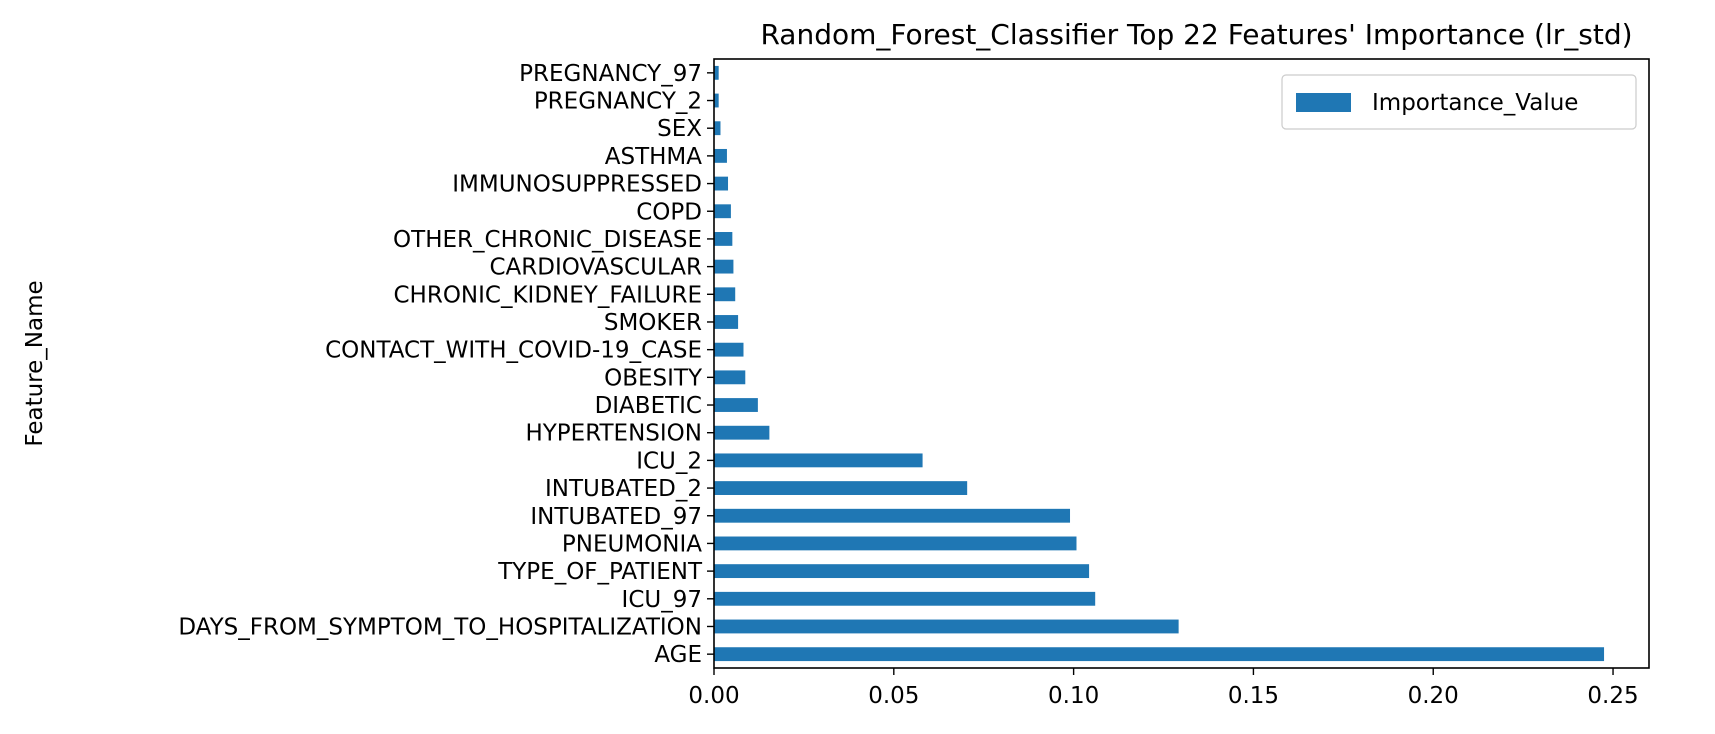 This screenshot has height=734, width=1715. I want to click on legend-box, so click(1459, 102).